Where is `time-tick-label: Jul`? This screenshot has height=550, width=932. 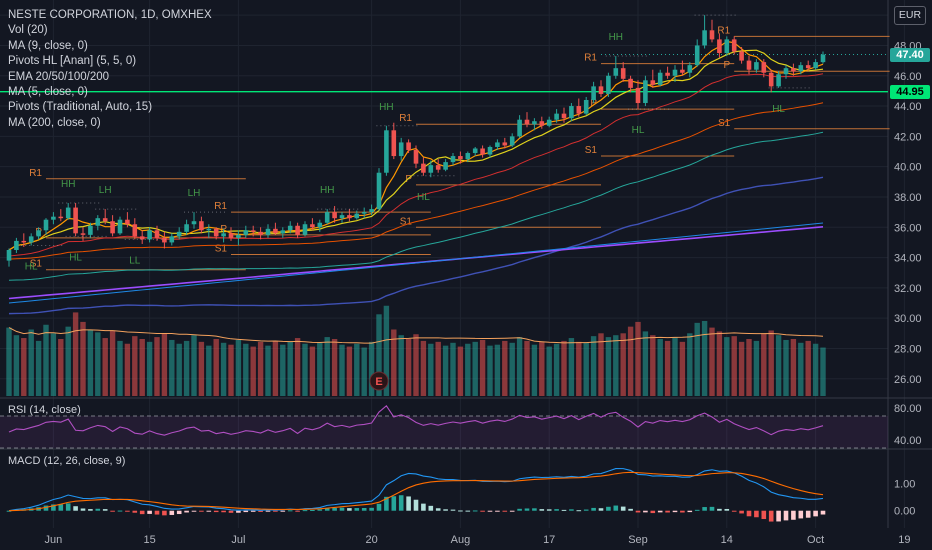 time-tick-label: Jul is located at coordinates (238, 540).